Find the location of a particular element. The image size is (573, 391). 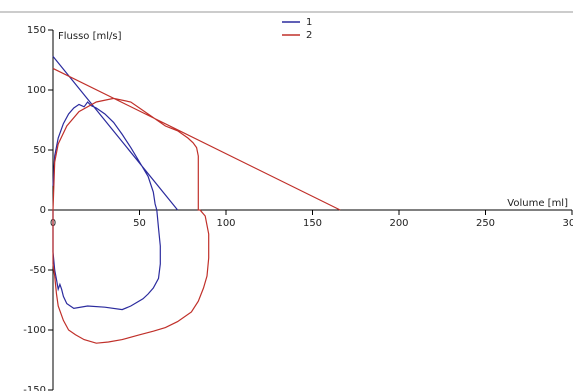

legend-label: 2 is located at coordinates (309, 35).